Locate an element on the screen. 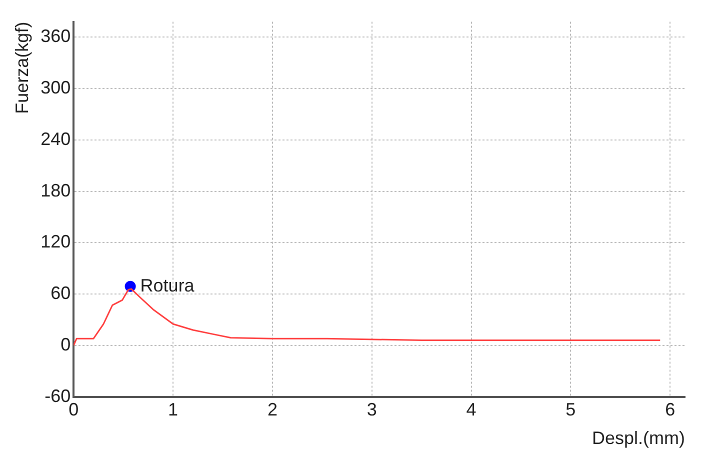 The width and height of the screenshot is (713, 462). y-tick-label: 60 is located at coordinates (60, 293).